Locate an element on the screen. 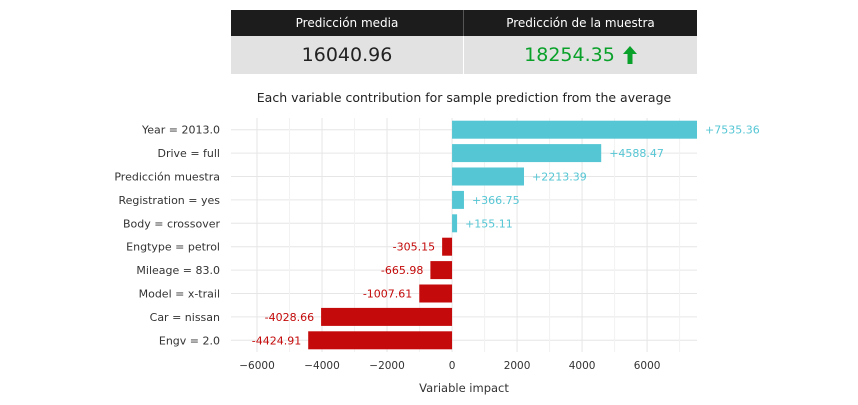  category-label: Mileage = 83.0 is located at coordinates (178, 270).